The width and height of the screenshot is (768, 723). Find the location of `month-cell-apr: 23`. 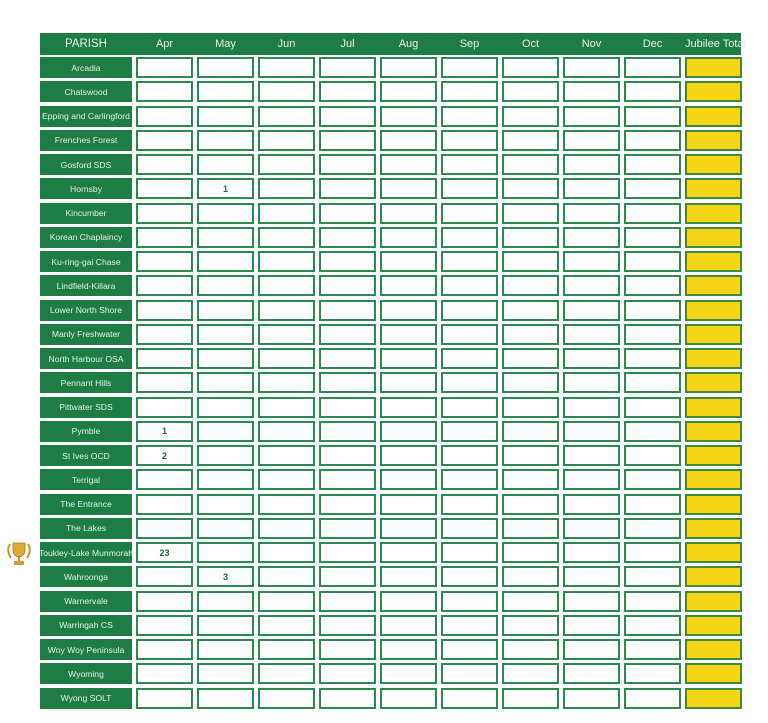

month-cell-apr: 23 is located at coordinates (164, 552).